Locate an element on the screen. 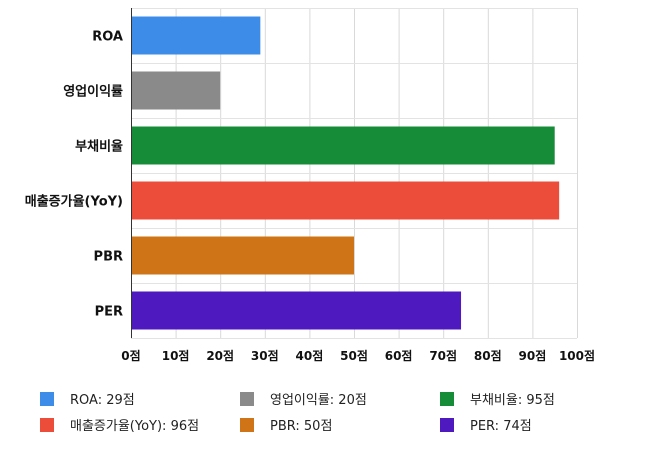 Image resolution: width=650 pixels, height=450 pixels. legend-item: PER: 74점 is located at coordinates (535, 425).